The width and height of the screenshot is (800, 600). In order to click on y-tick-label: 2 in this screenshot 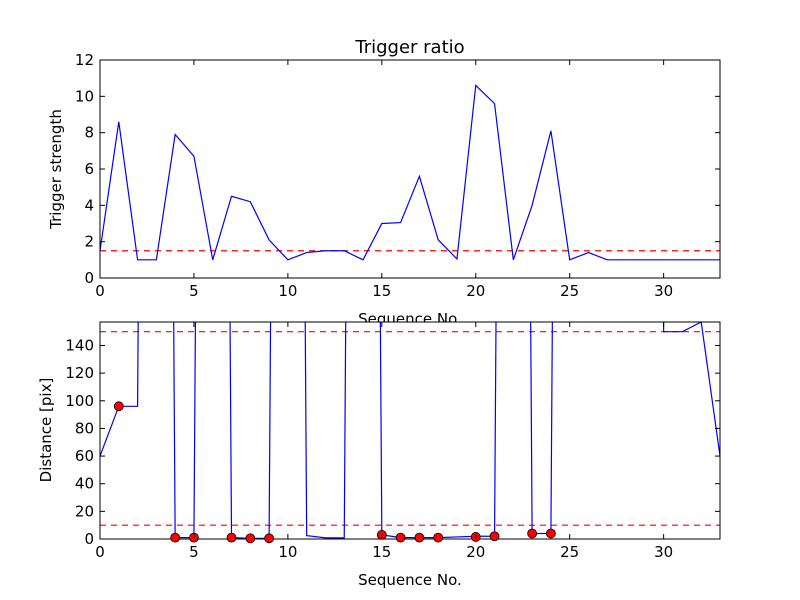, I will do `click(89, 242)`.